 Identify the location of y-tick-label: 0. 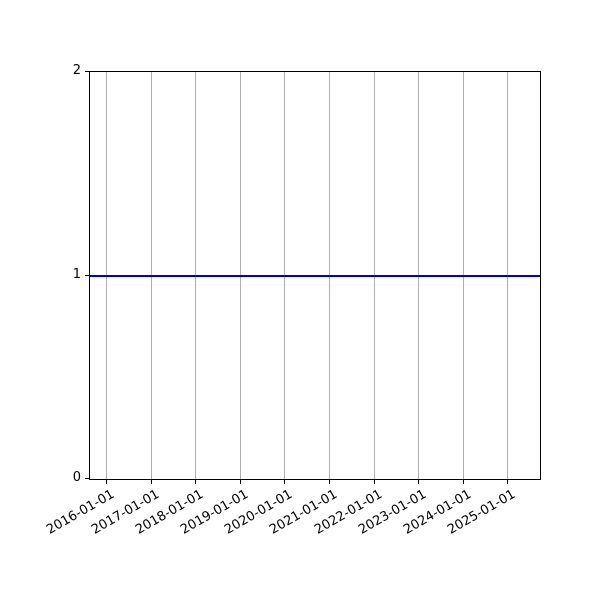
(76, 477).